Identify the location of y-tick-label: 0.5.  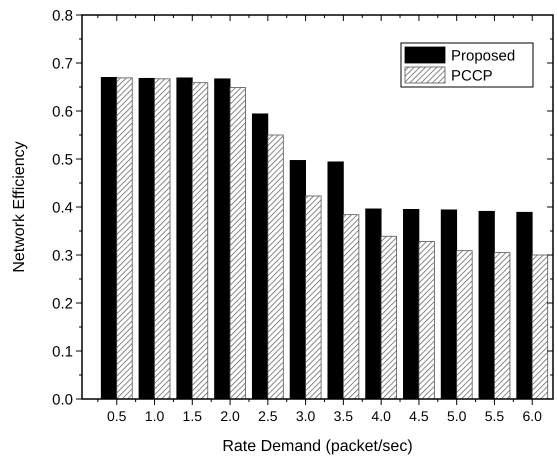
(62, 159).